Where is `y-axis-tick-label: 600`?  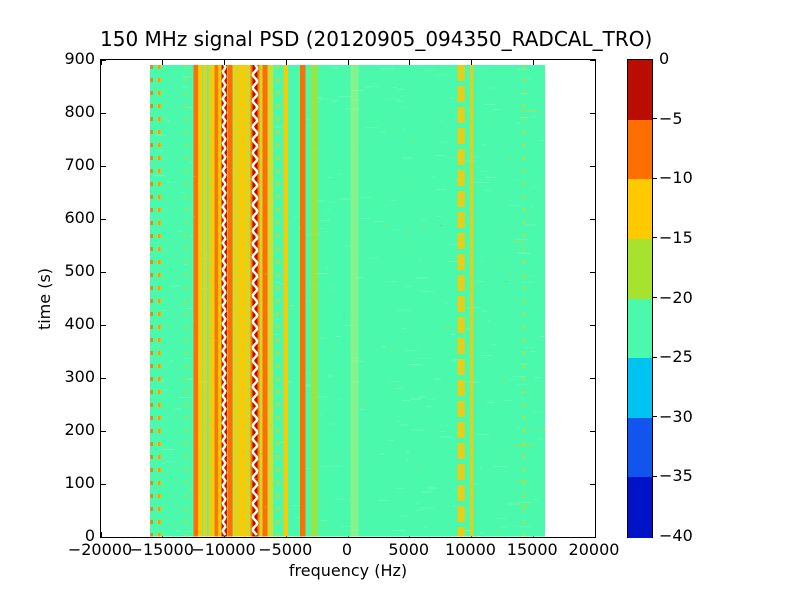 y-axis-tick-label: 600 is located at coordinates (79, 217).